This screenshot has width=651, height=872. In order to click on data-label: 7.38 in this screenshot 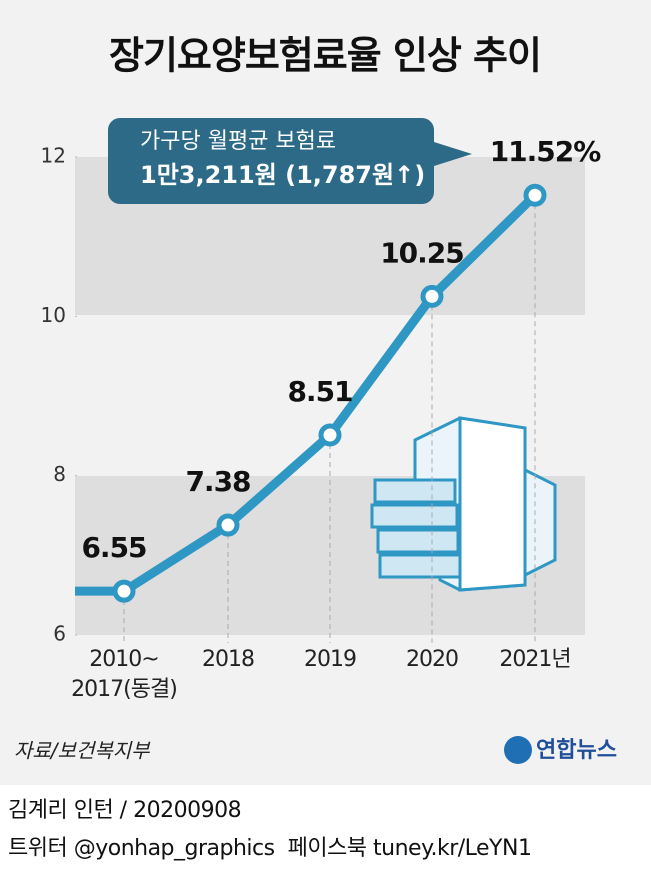, I will do `click(217, 481)`.